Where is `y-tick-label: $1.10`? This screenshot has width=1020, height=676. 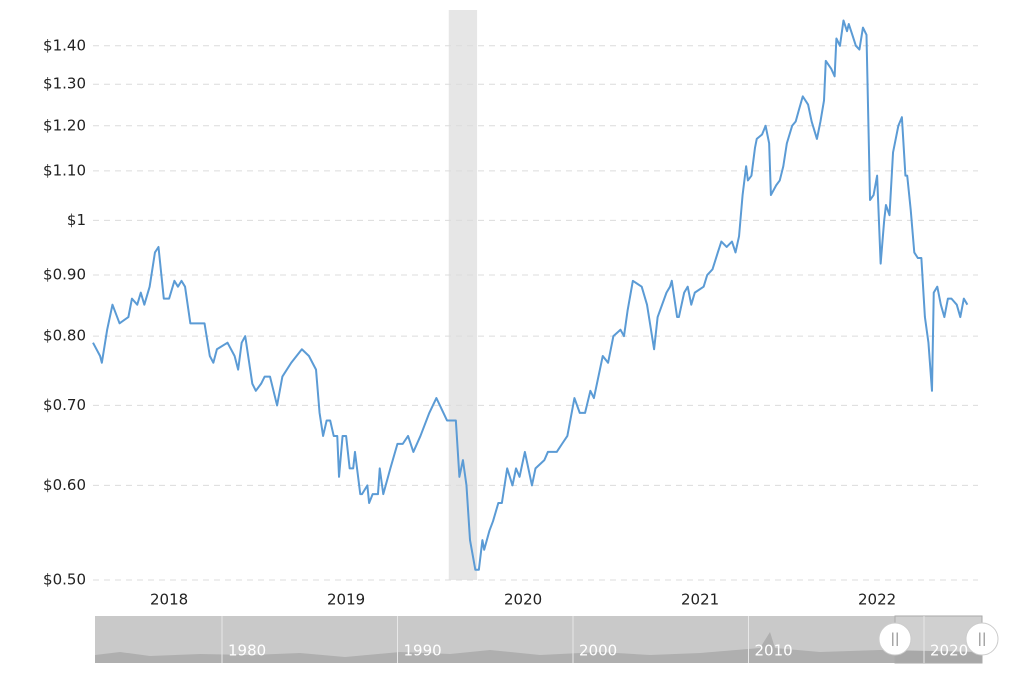
y-tick-label: $1.10 is located at coordinates (64, 170).